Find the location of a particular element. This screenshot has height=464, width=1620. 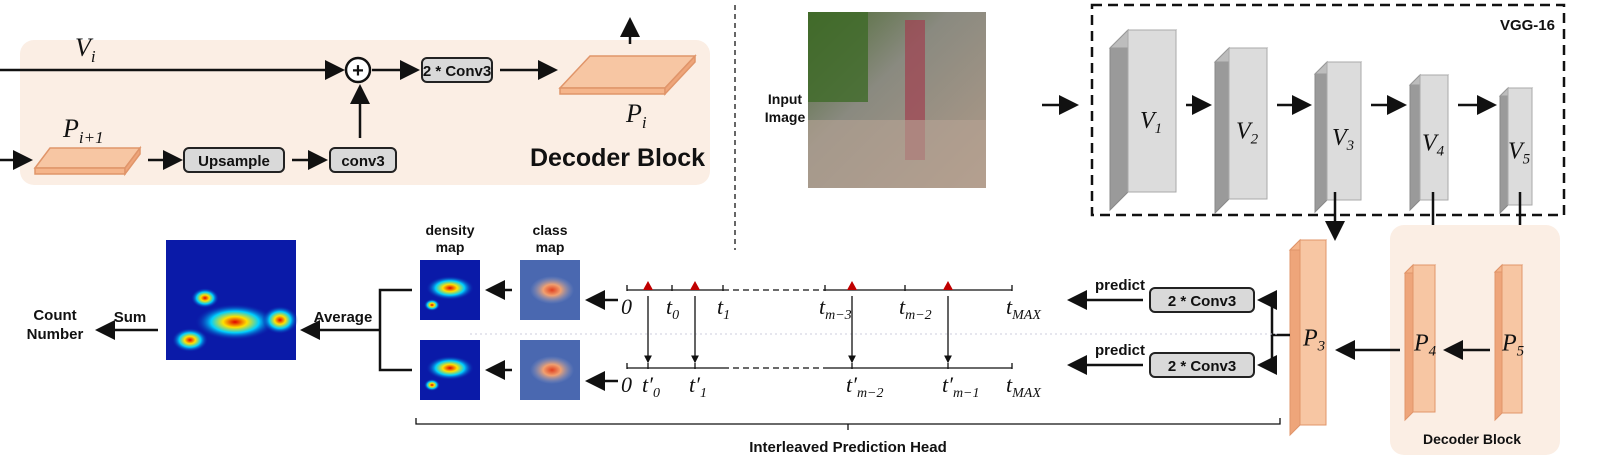

tick-label: t′1 is located at coordinates (698, 386).